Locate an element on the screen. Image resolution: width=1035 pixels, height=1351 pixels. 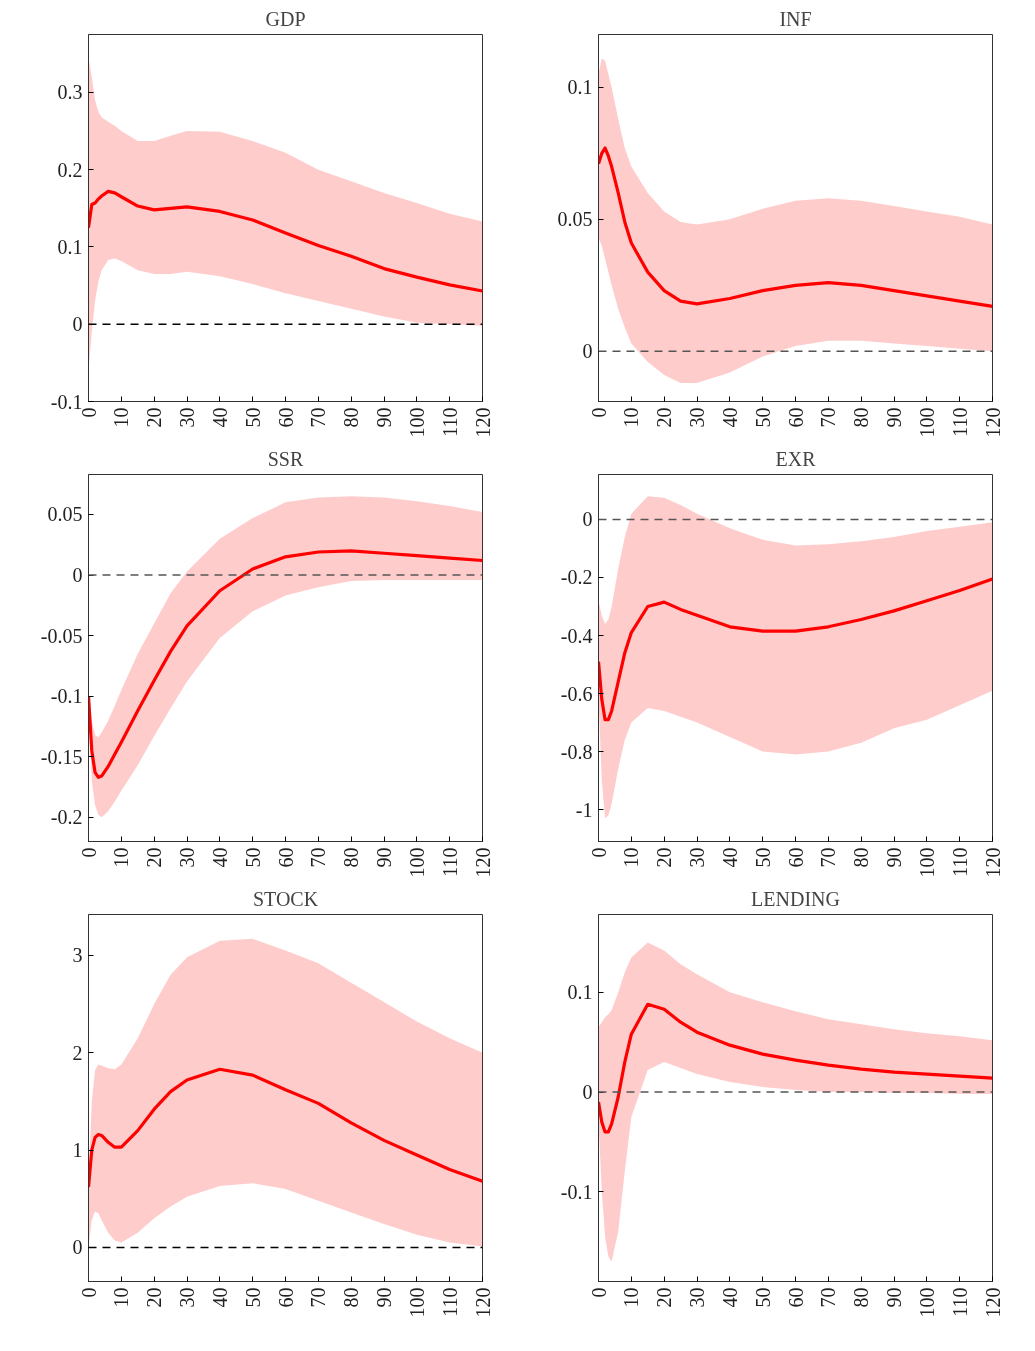
y-tick-label: 2 is located at coordinates (77, 1052).